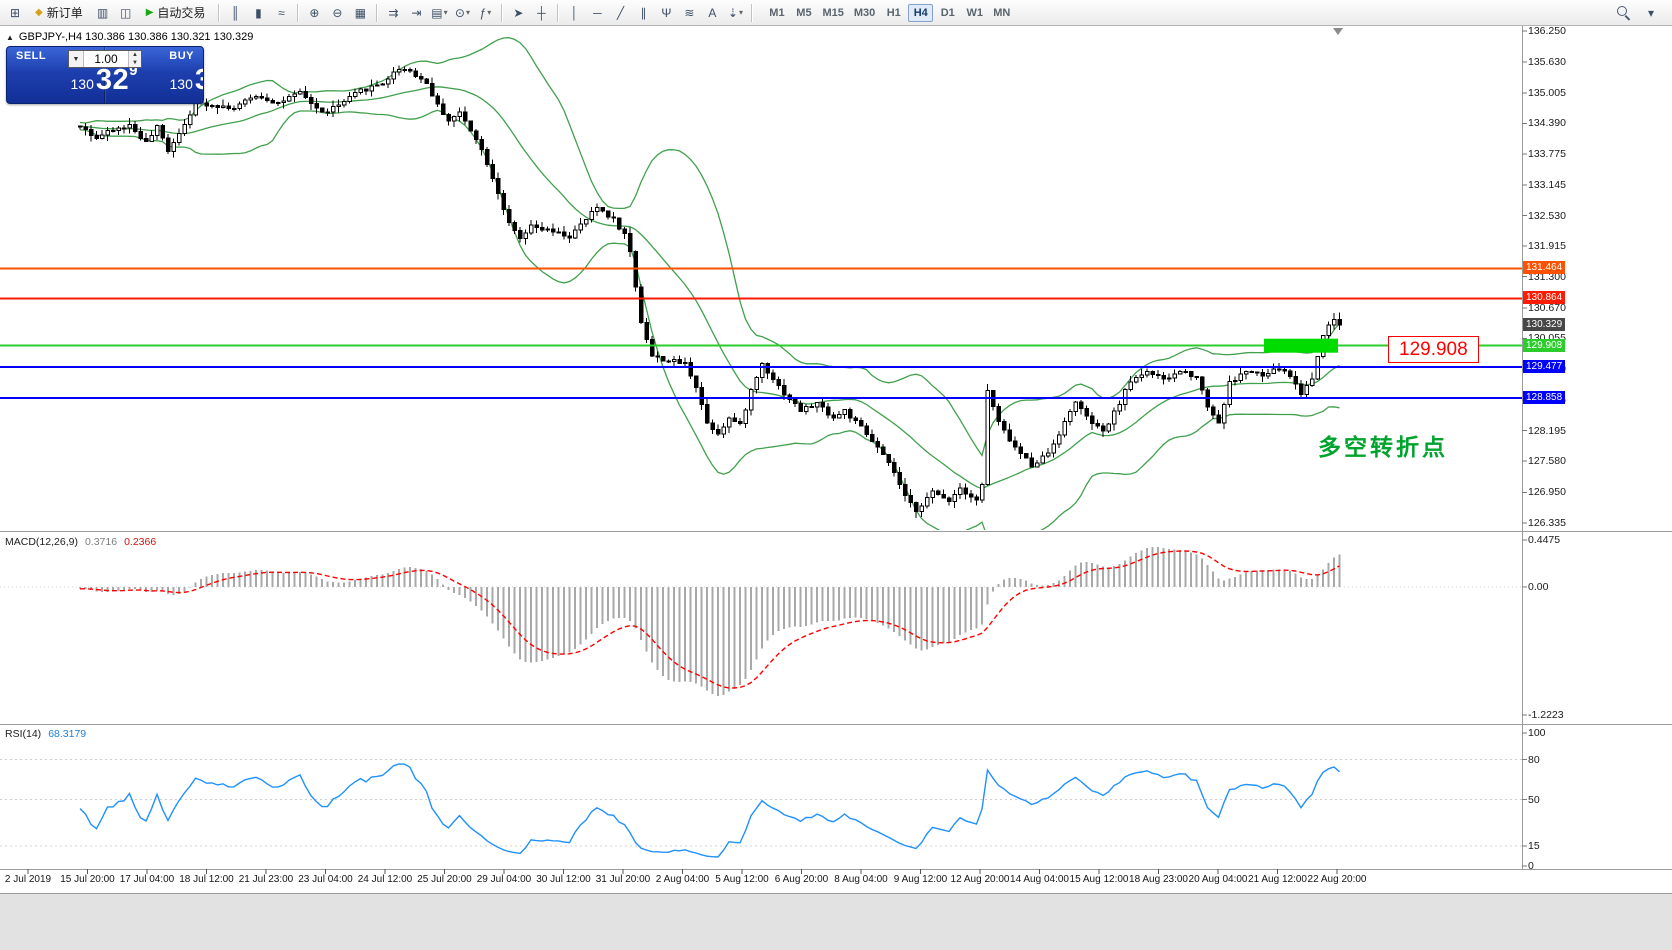 Image resolution: width=1672 pixels, height=950 pixels. What do you see at coordinates (45, 734) in the screenshot?
I see `rsi-readout: RSI(14) 68.3179` at bounding box center [45, 734].